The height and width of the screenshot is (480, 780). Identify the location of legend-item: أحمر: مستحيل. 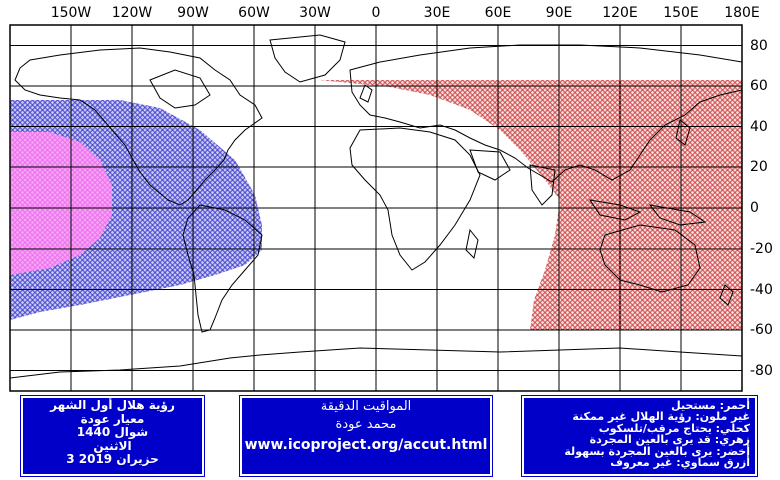
(710, 405).